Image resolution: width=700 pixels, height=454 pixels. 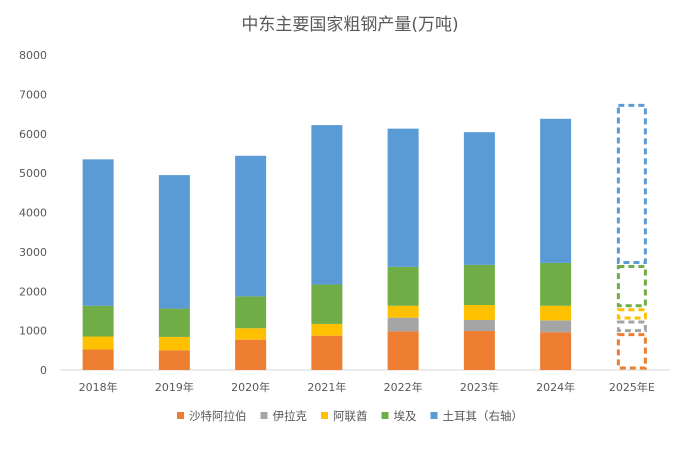 I want to click on y-tick-label: 7000, so click(x=33, y=94).